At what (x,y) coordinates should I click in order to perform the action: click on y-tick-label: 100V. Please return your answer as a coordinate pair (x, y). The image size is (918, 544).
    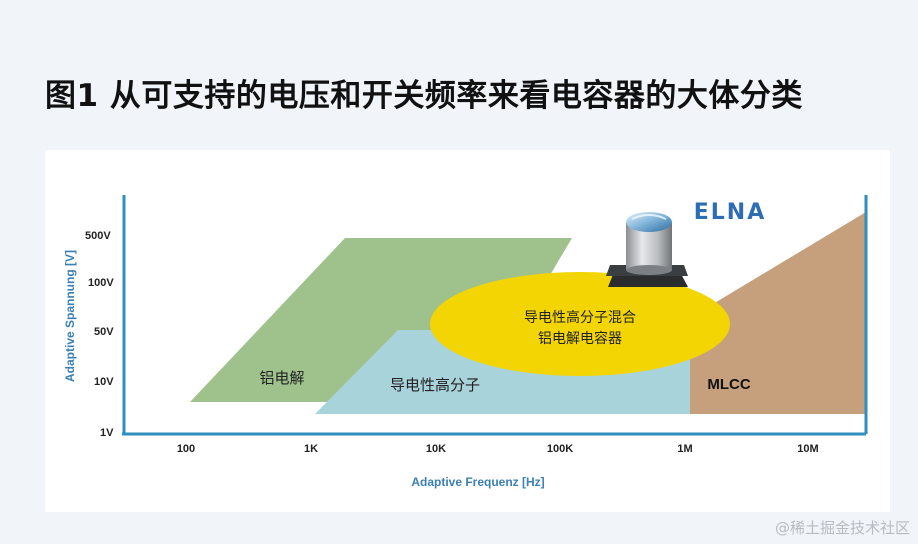
    Looking at the image, I should click on (101, 283).